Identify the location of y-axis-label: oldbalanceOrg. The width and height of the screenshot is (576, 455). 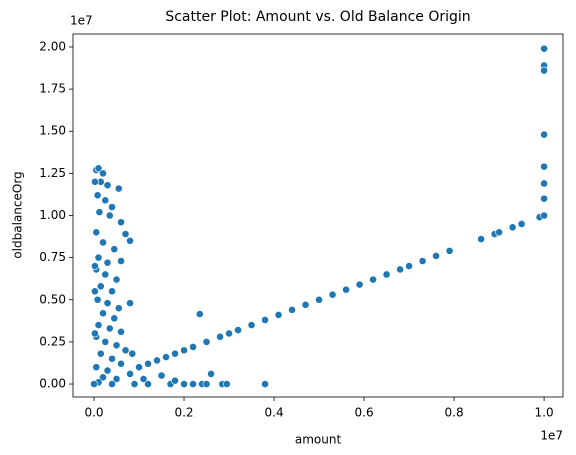
(18, 214).